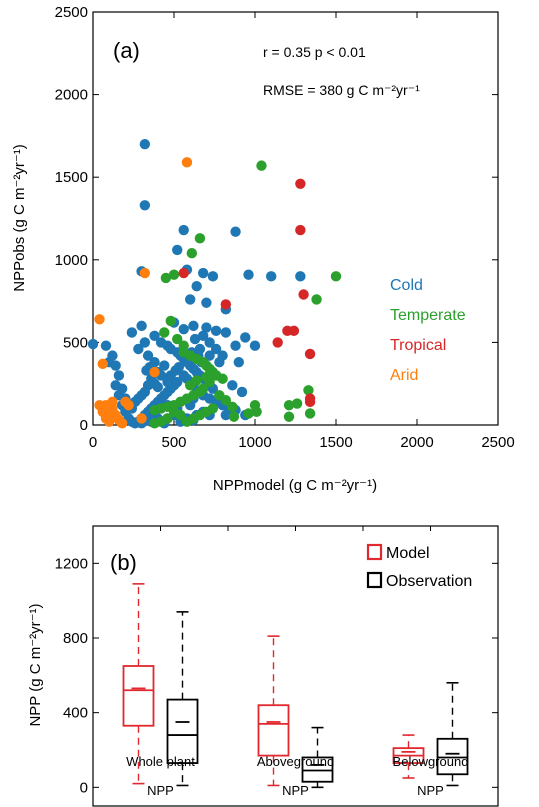 The height and width of the screenshot is (807, 539). What do you see at coordinates (317, 757) in the screenshot?
I see `box-observation` at bounding box center [317, 757].